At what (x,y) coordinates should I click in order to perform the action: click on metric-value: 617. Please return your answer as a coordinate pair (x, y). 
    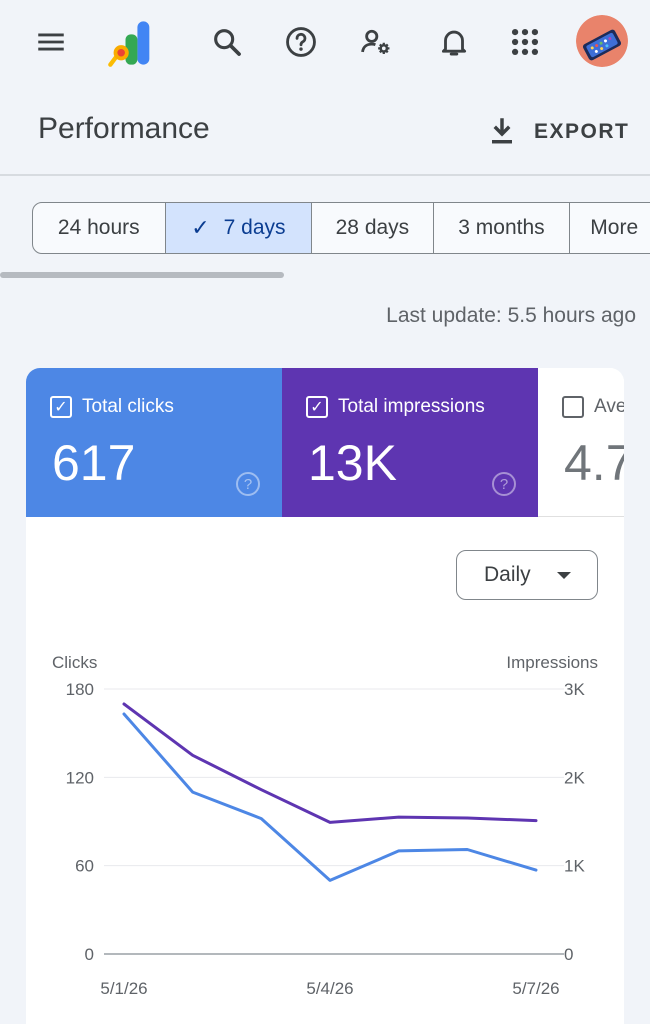
    Looking at the image, I should click on (94, 463).